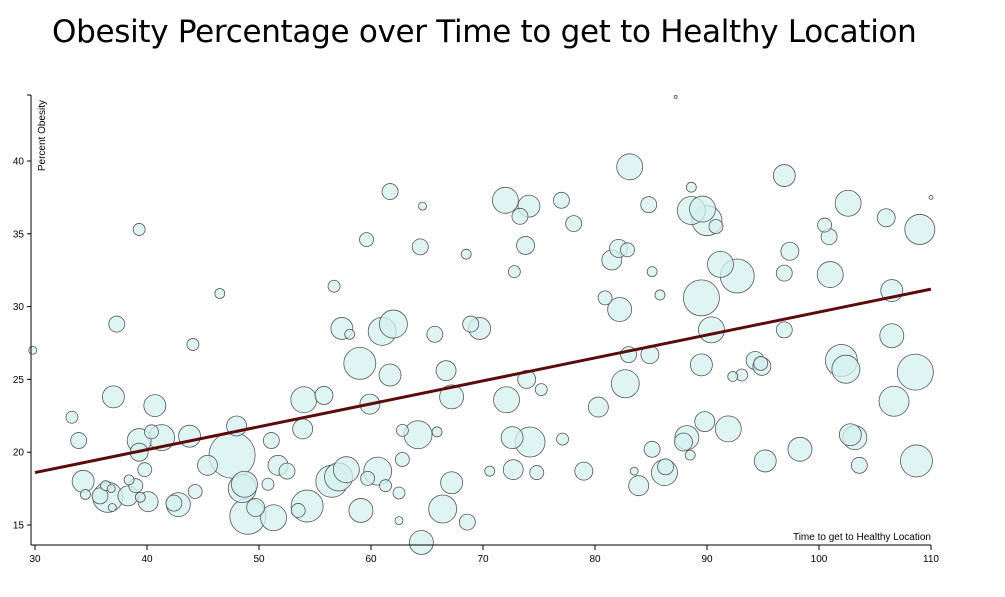 This screenshot has height=597, width=1005. What do you see at coordinates (19, 307) in the screenshot?
I see `y-tick-label: 30` at bounding box center [19, 307].